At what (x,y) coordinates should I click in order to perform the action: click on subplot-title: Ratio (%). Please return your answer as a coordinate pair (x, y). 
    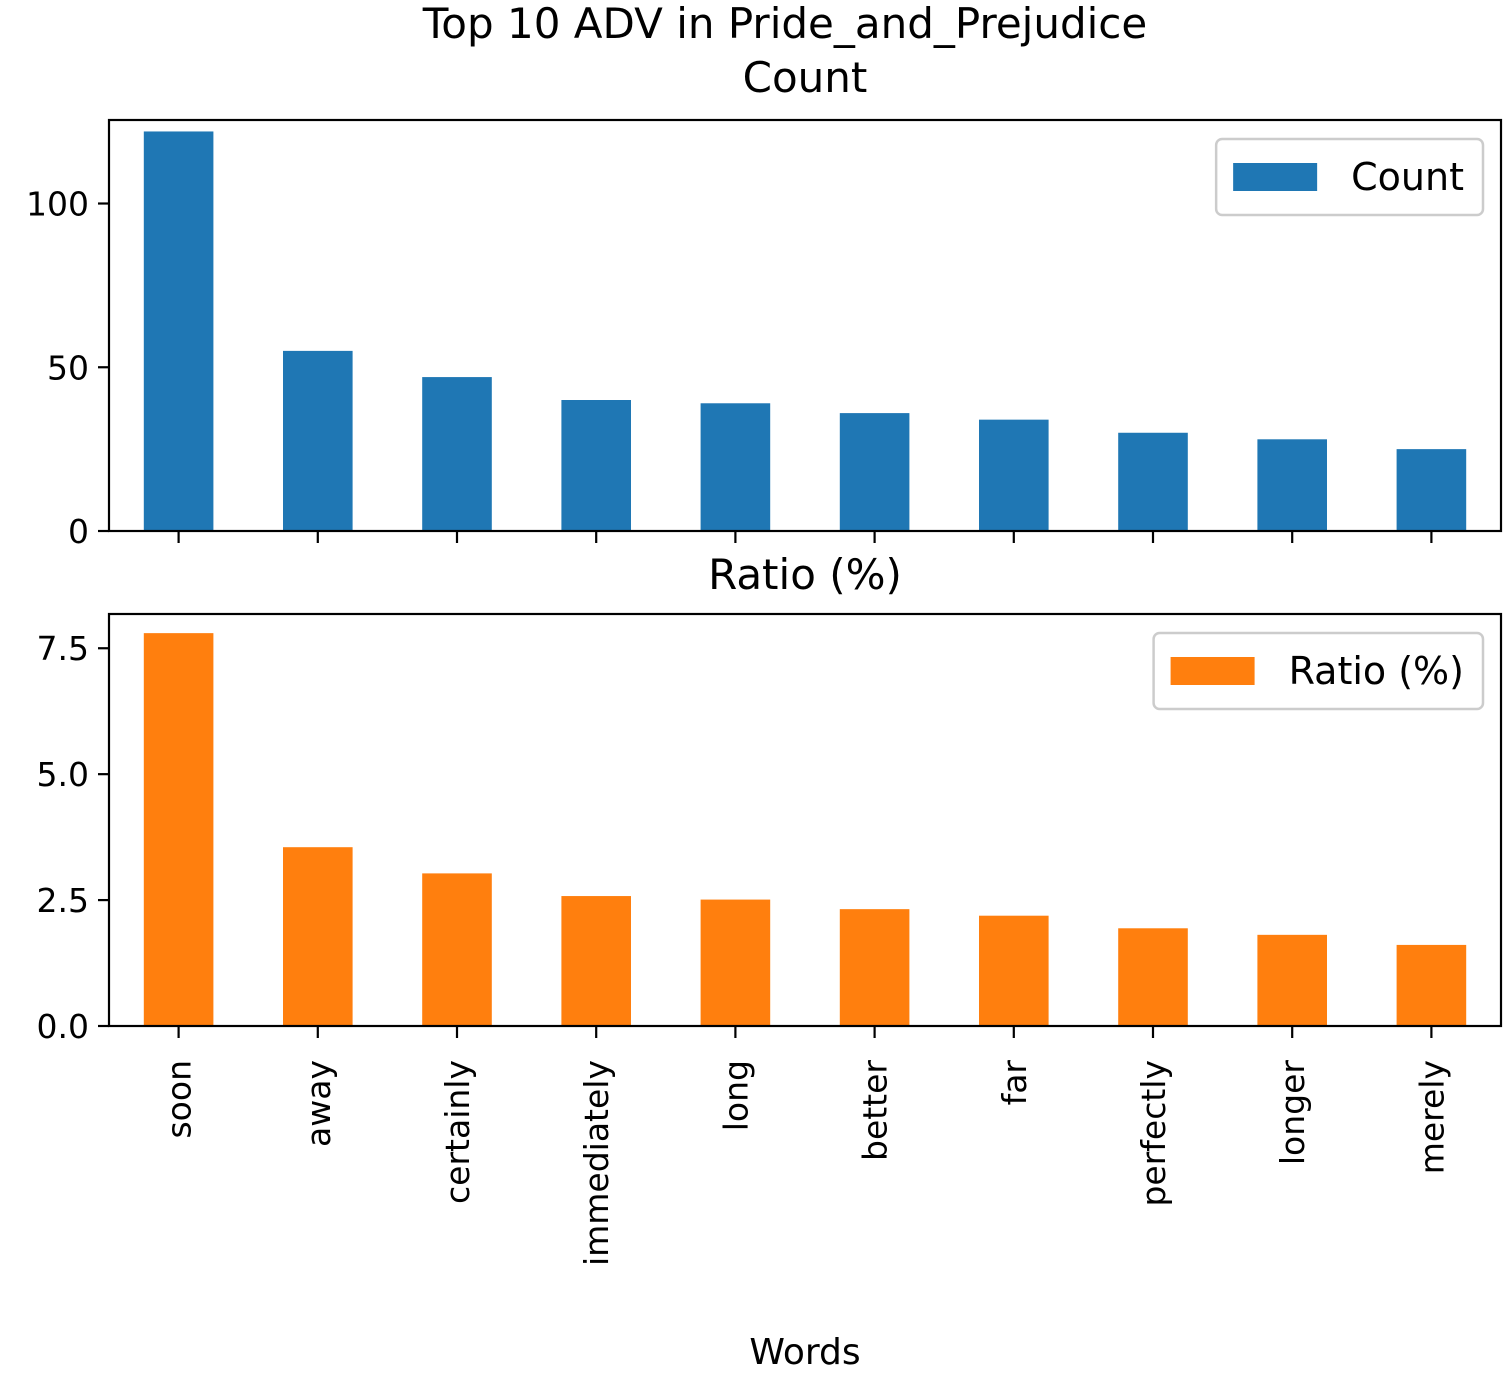
    Looking at the image, I should click on (805, 574).